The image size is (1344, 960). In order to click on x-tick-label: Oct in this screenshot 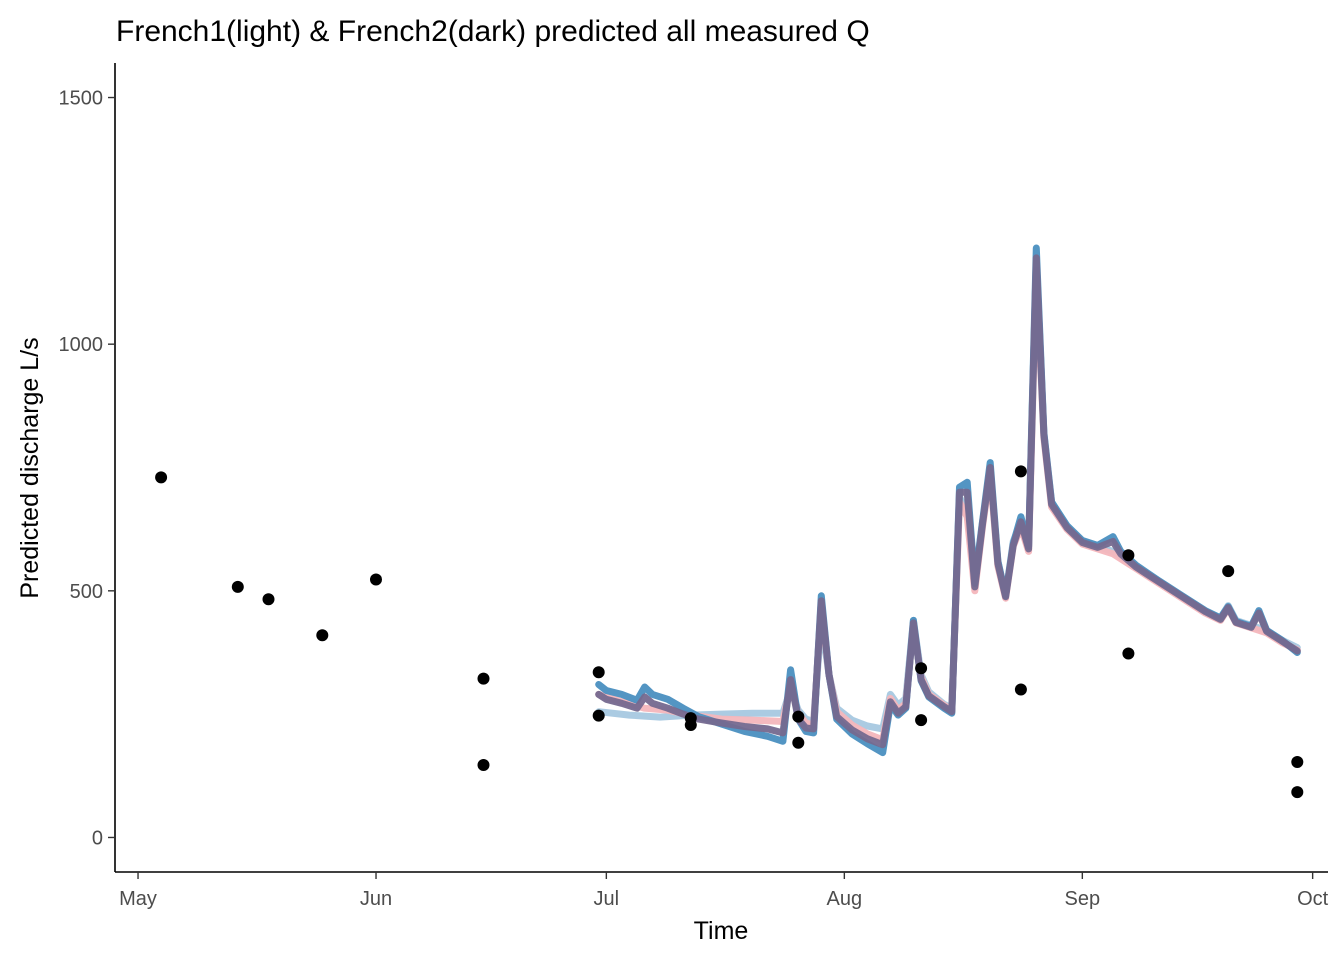, I will do `click(1313, 899)`.